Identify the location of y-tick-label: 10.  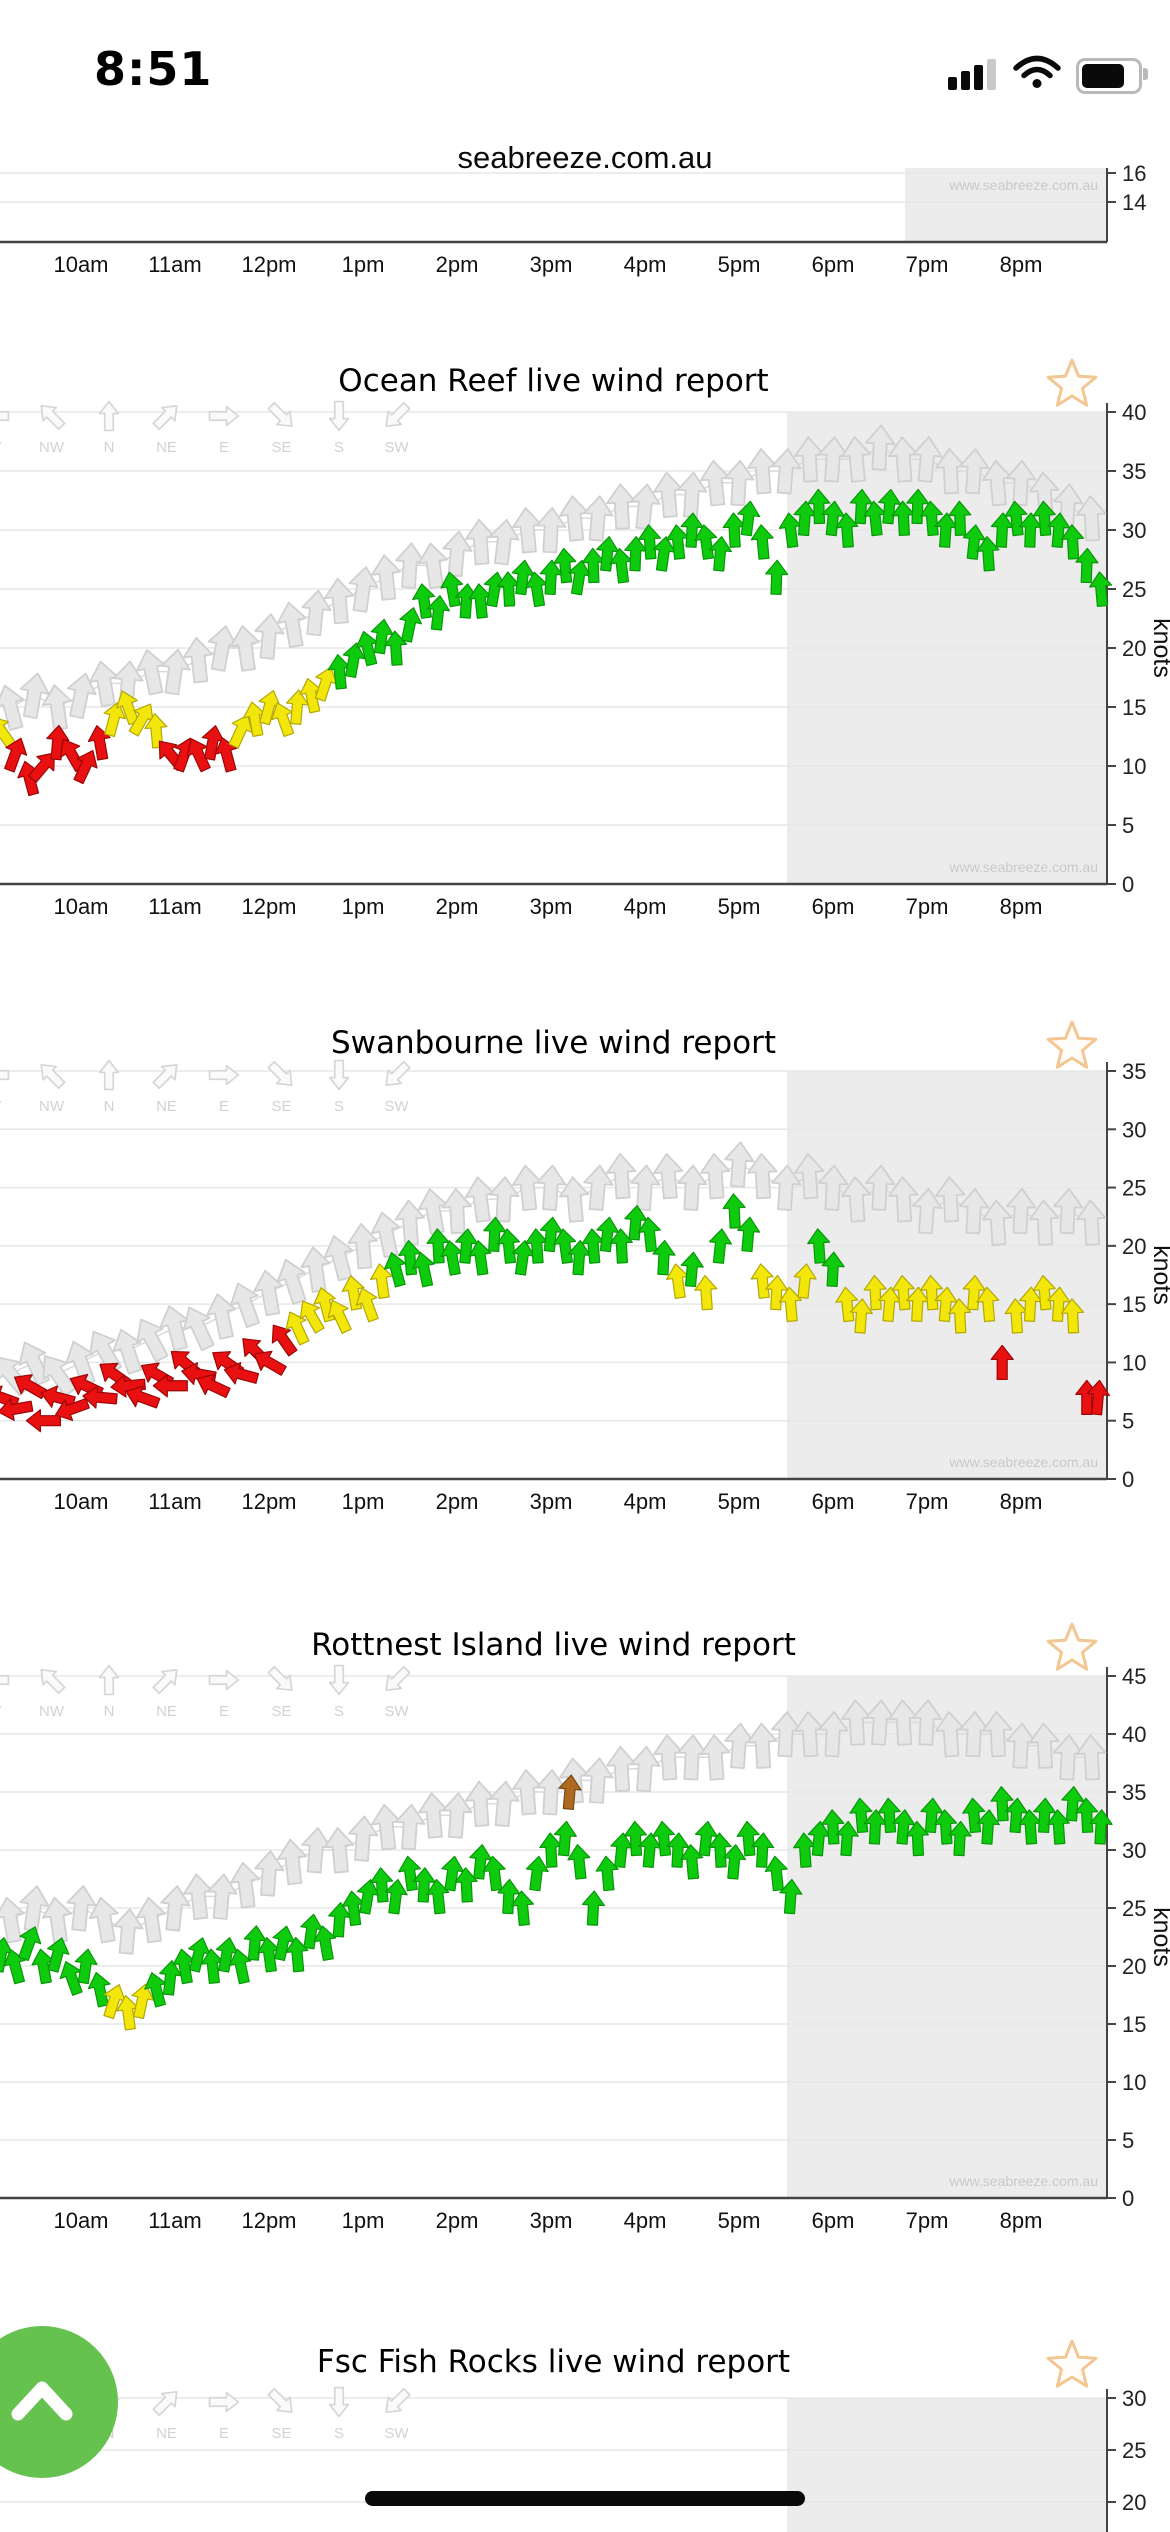
(1134, 2082).